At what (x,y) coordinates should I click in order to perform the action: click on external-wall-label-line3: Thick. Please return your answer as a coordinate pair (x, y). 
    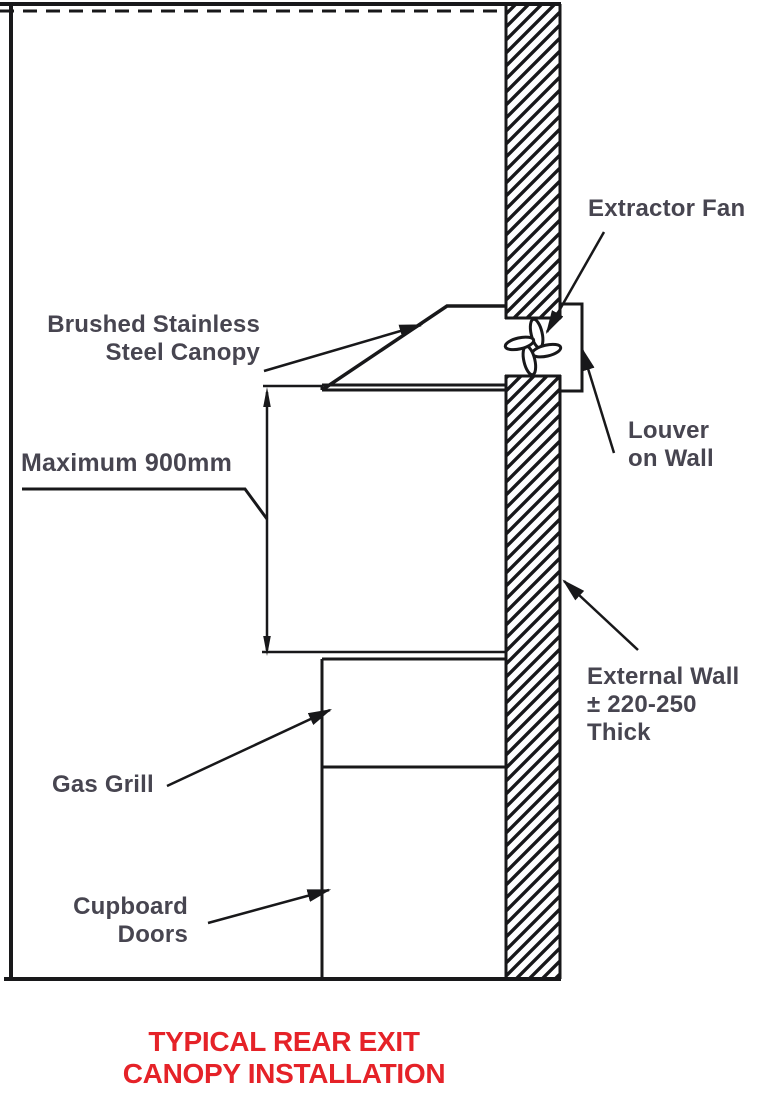
    Looking at the image, I should click on (619, 732).